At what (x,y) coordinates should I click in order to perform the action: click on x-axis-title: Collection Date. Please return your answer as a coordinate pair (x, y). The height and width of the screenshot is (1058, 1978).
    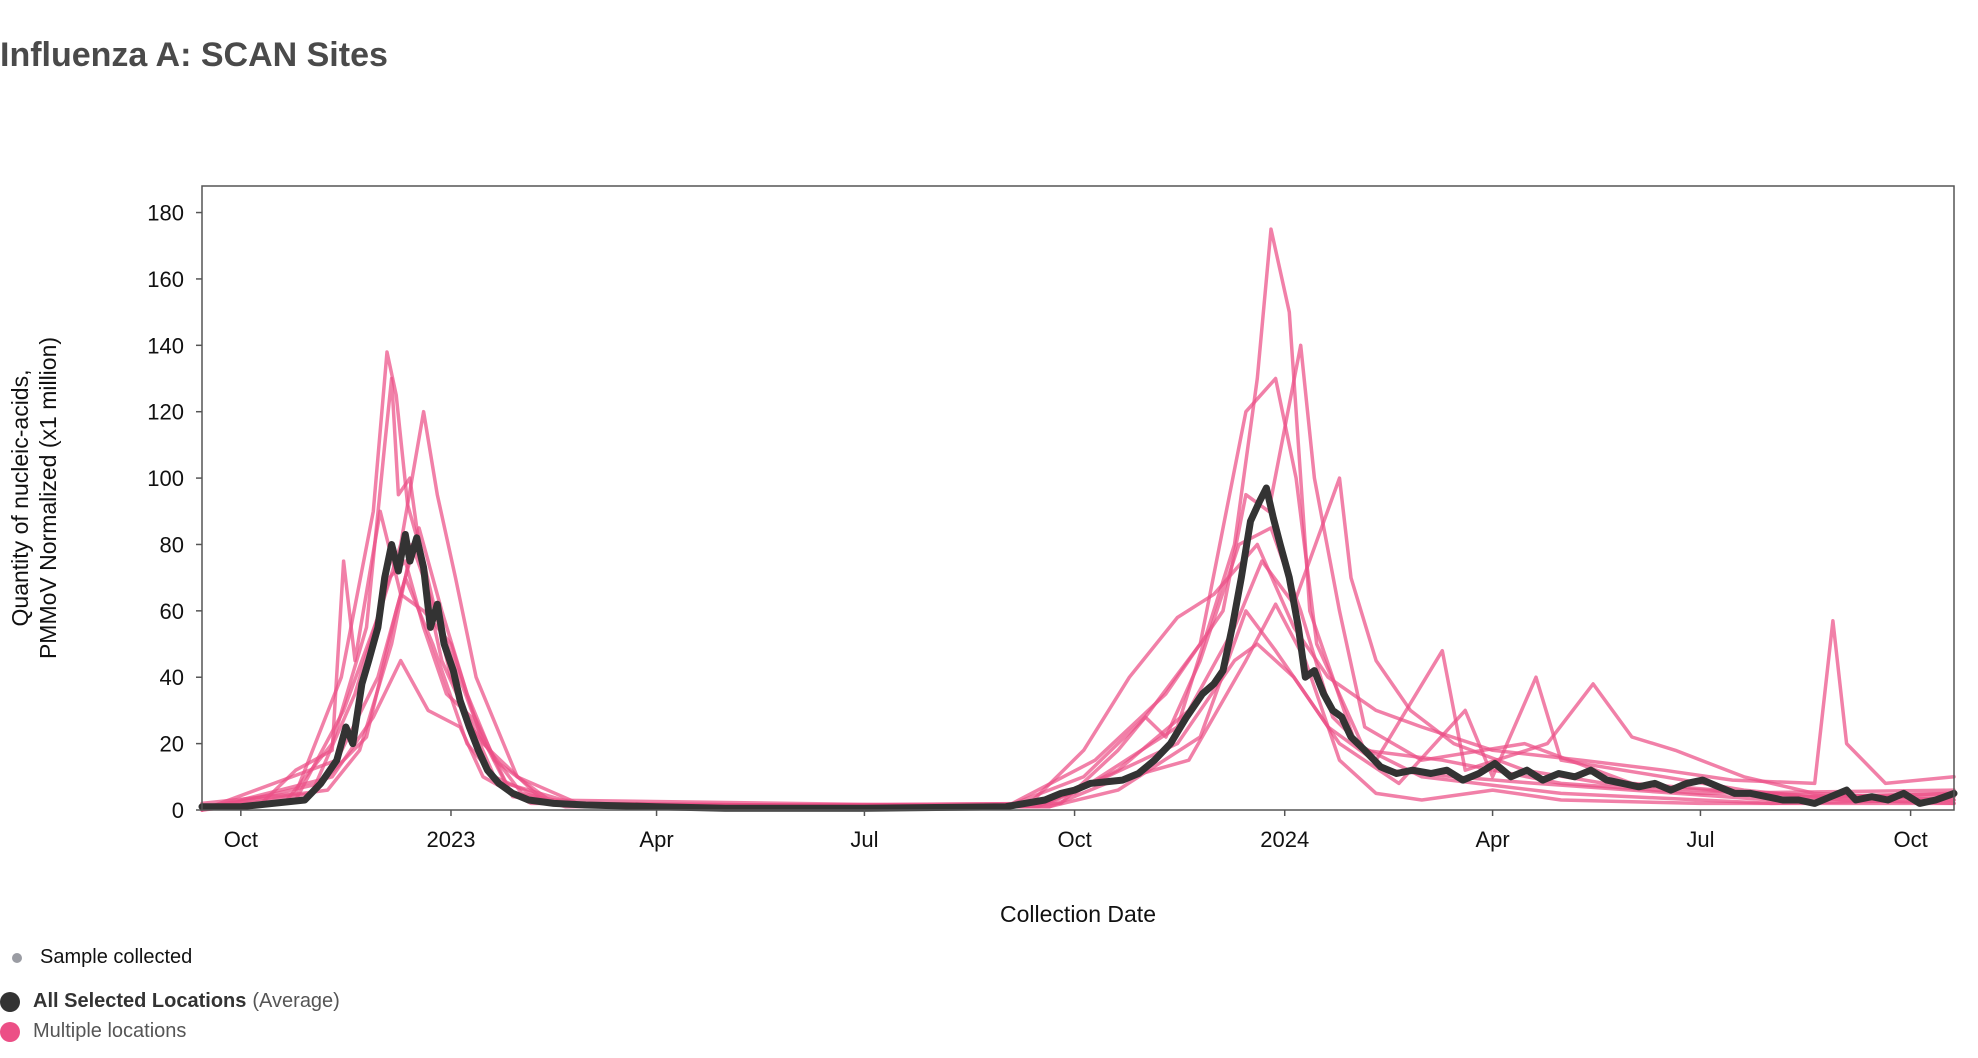
    Looking at the image, I should click on (1078, 914).